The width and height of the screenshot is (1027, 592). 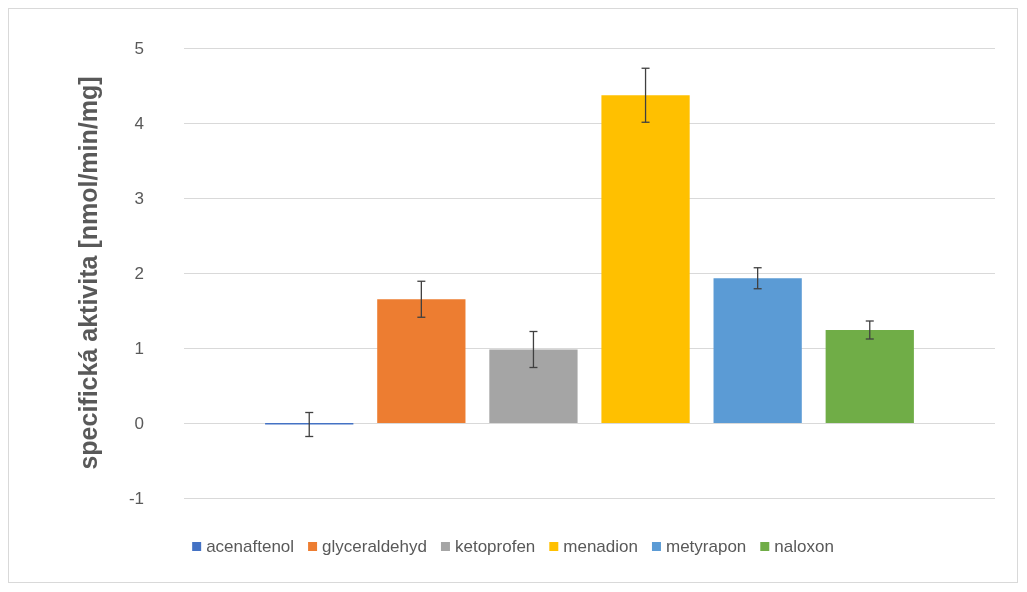 What do you see at coordinates (600, 546) in the screenshot?
I see `legend-label: menadion` at bounding box center [600, 546].